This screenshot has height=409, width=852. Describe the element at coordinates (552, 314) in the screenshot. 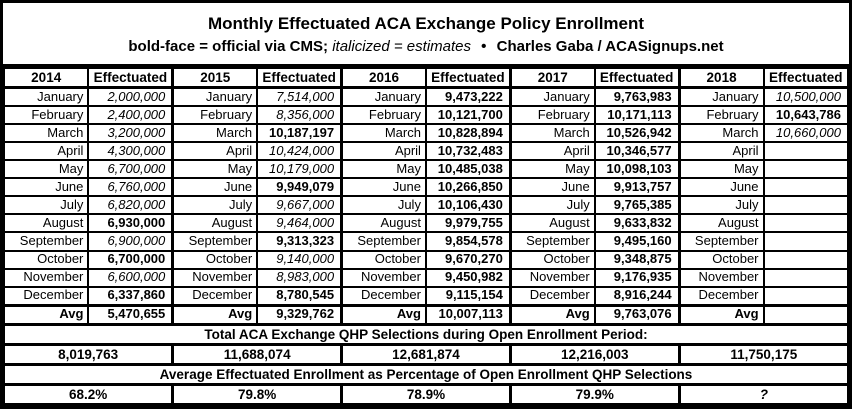

I see `avg-label-2017: Avg` at that location.